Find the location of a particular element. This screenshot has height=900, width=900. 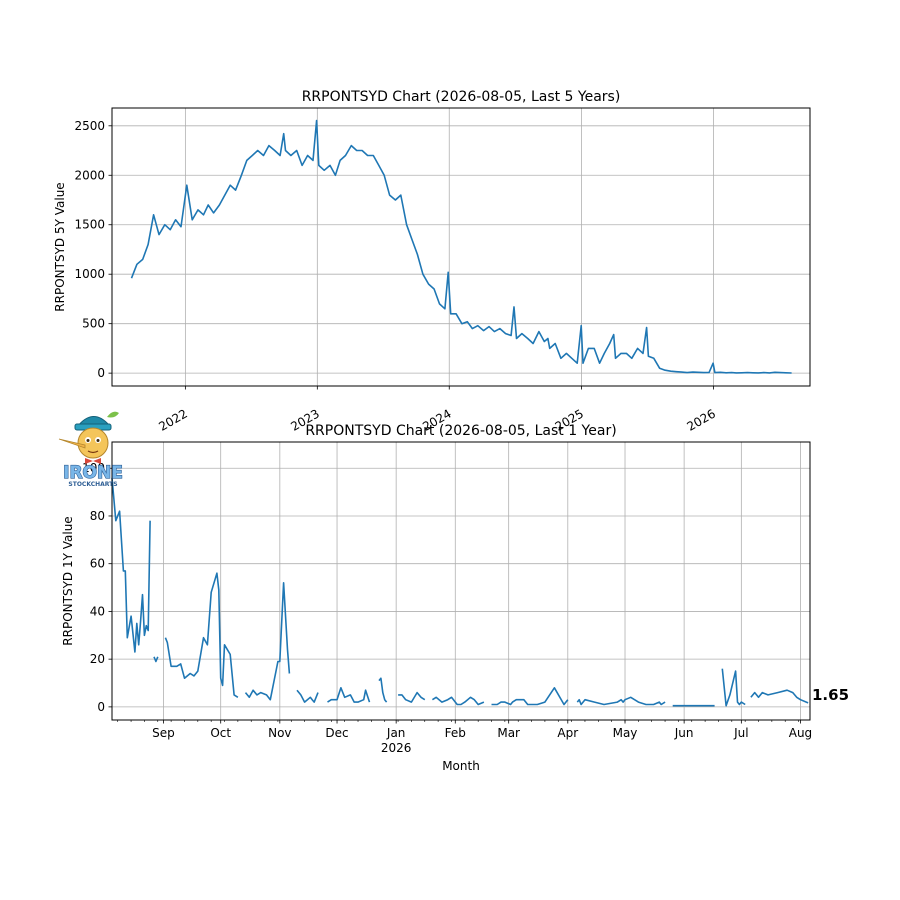

x-tick-label: May is located at coordinates (625, 733).